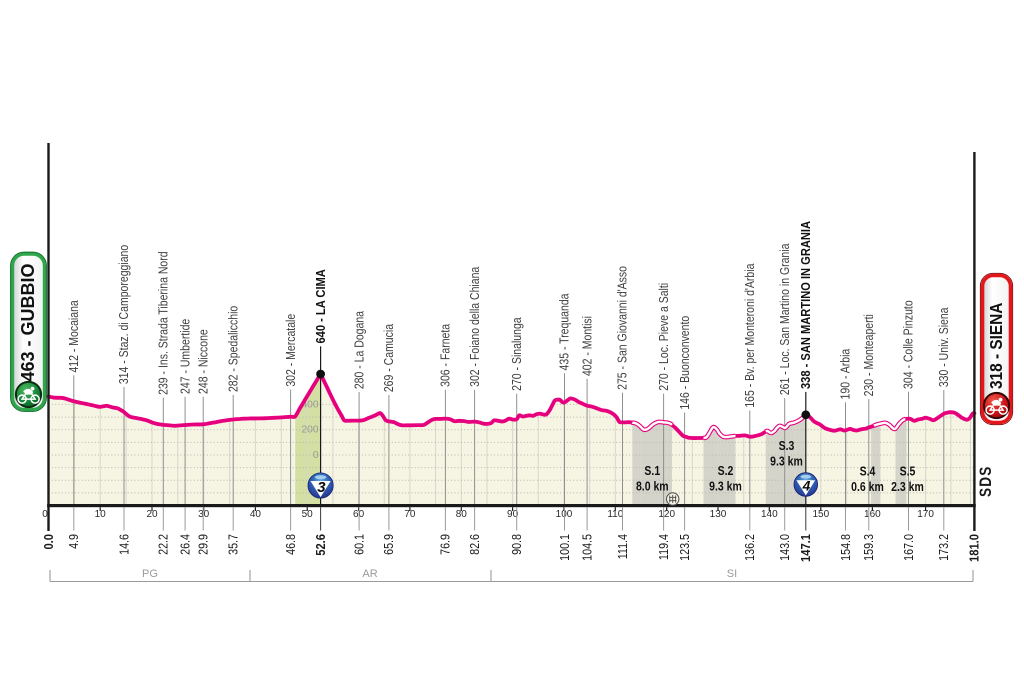 This screenshot has width=1024, height=682. What do you see at coordinates (805, 305) in the screenshot?
I see `svg-text: 338 - SAN MARTINO IN GRANIA` at bounding box center [805, 305].